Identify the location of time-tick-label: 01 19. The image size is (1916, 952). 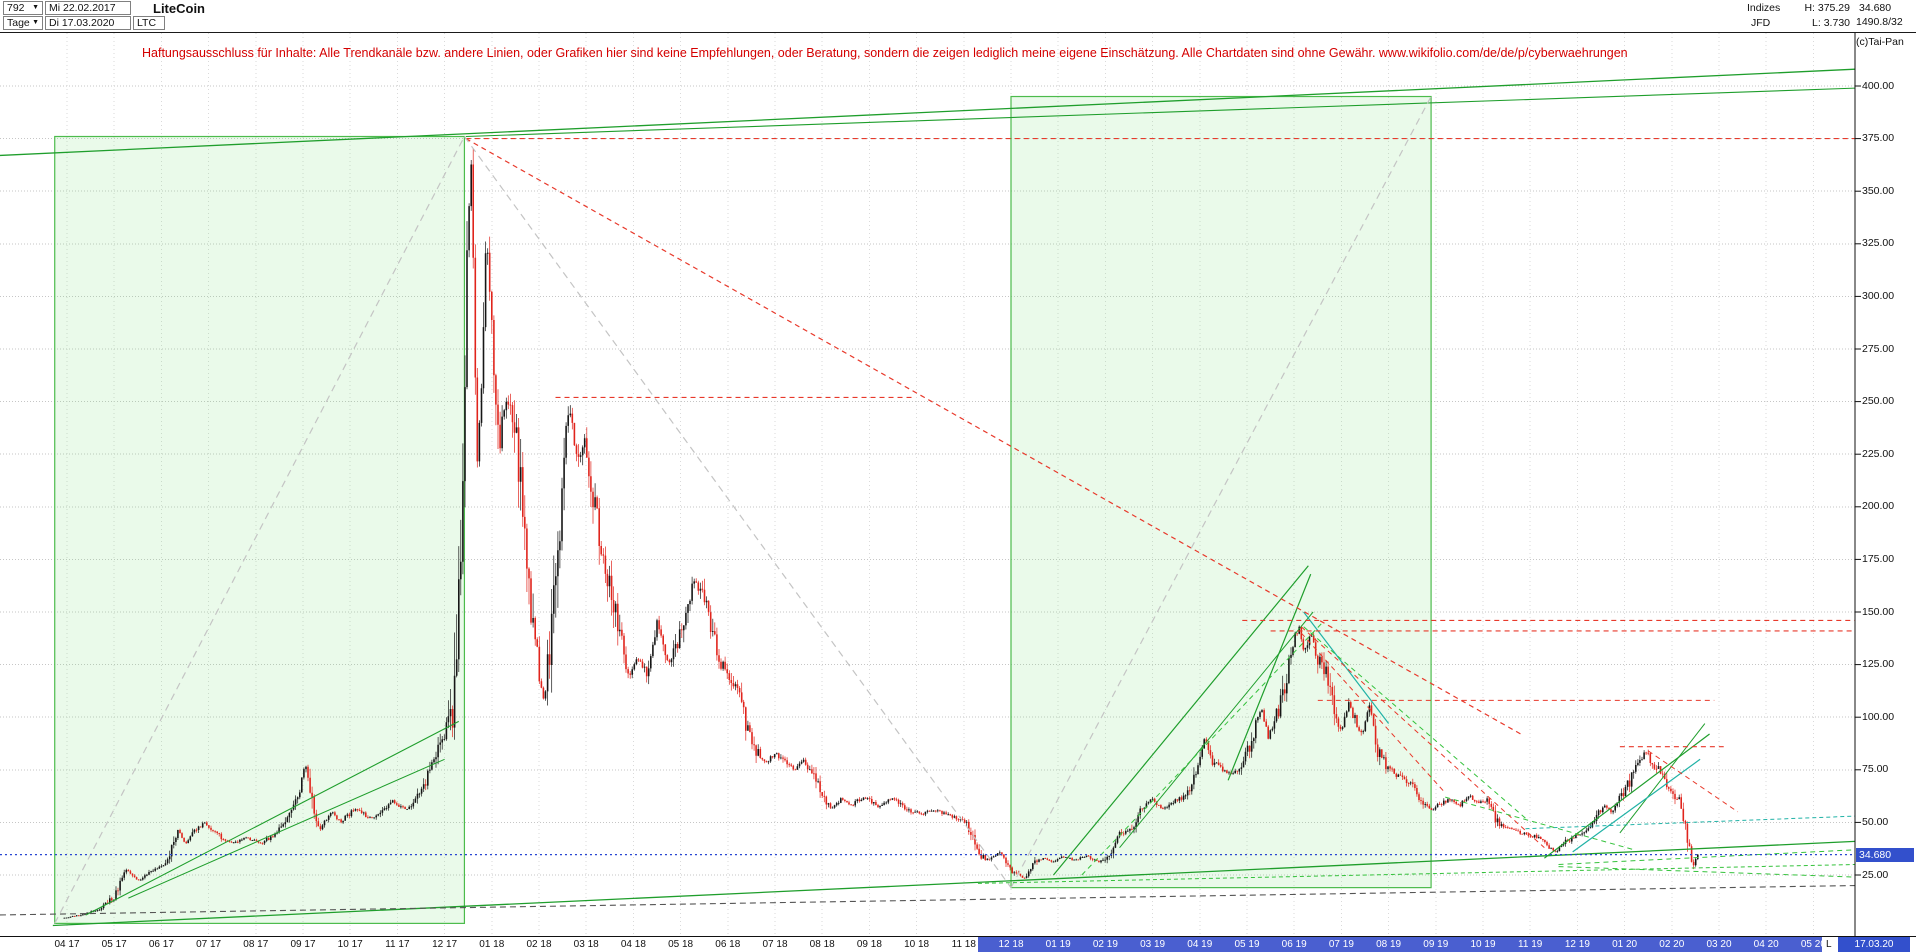
(1058, 944).